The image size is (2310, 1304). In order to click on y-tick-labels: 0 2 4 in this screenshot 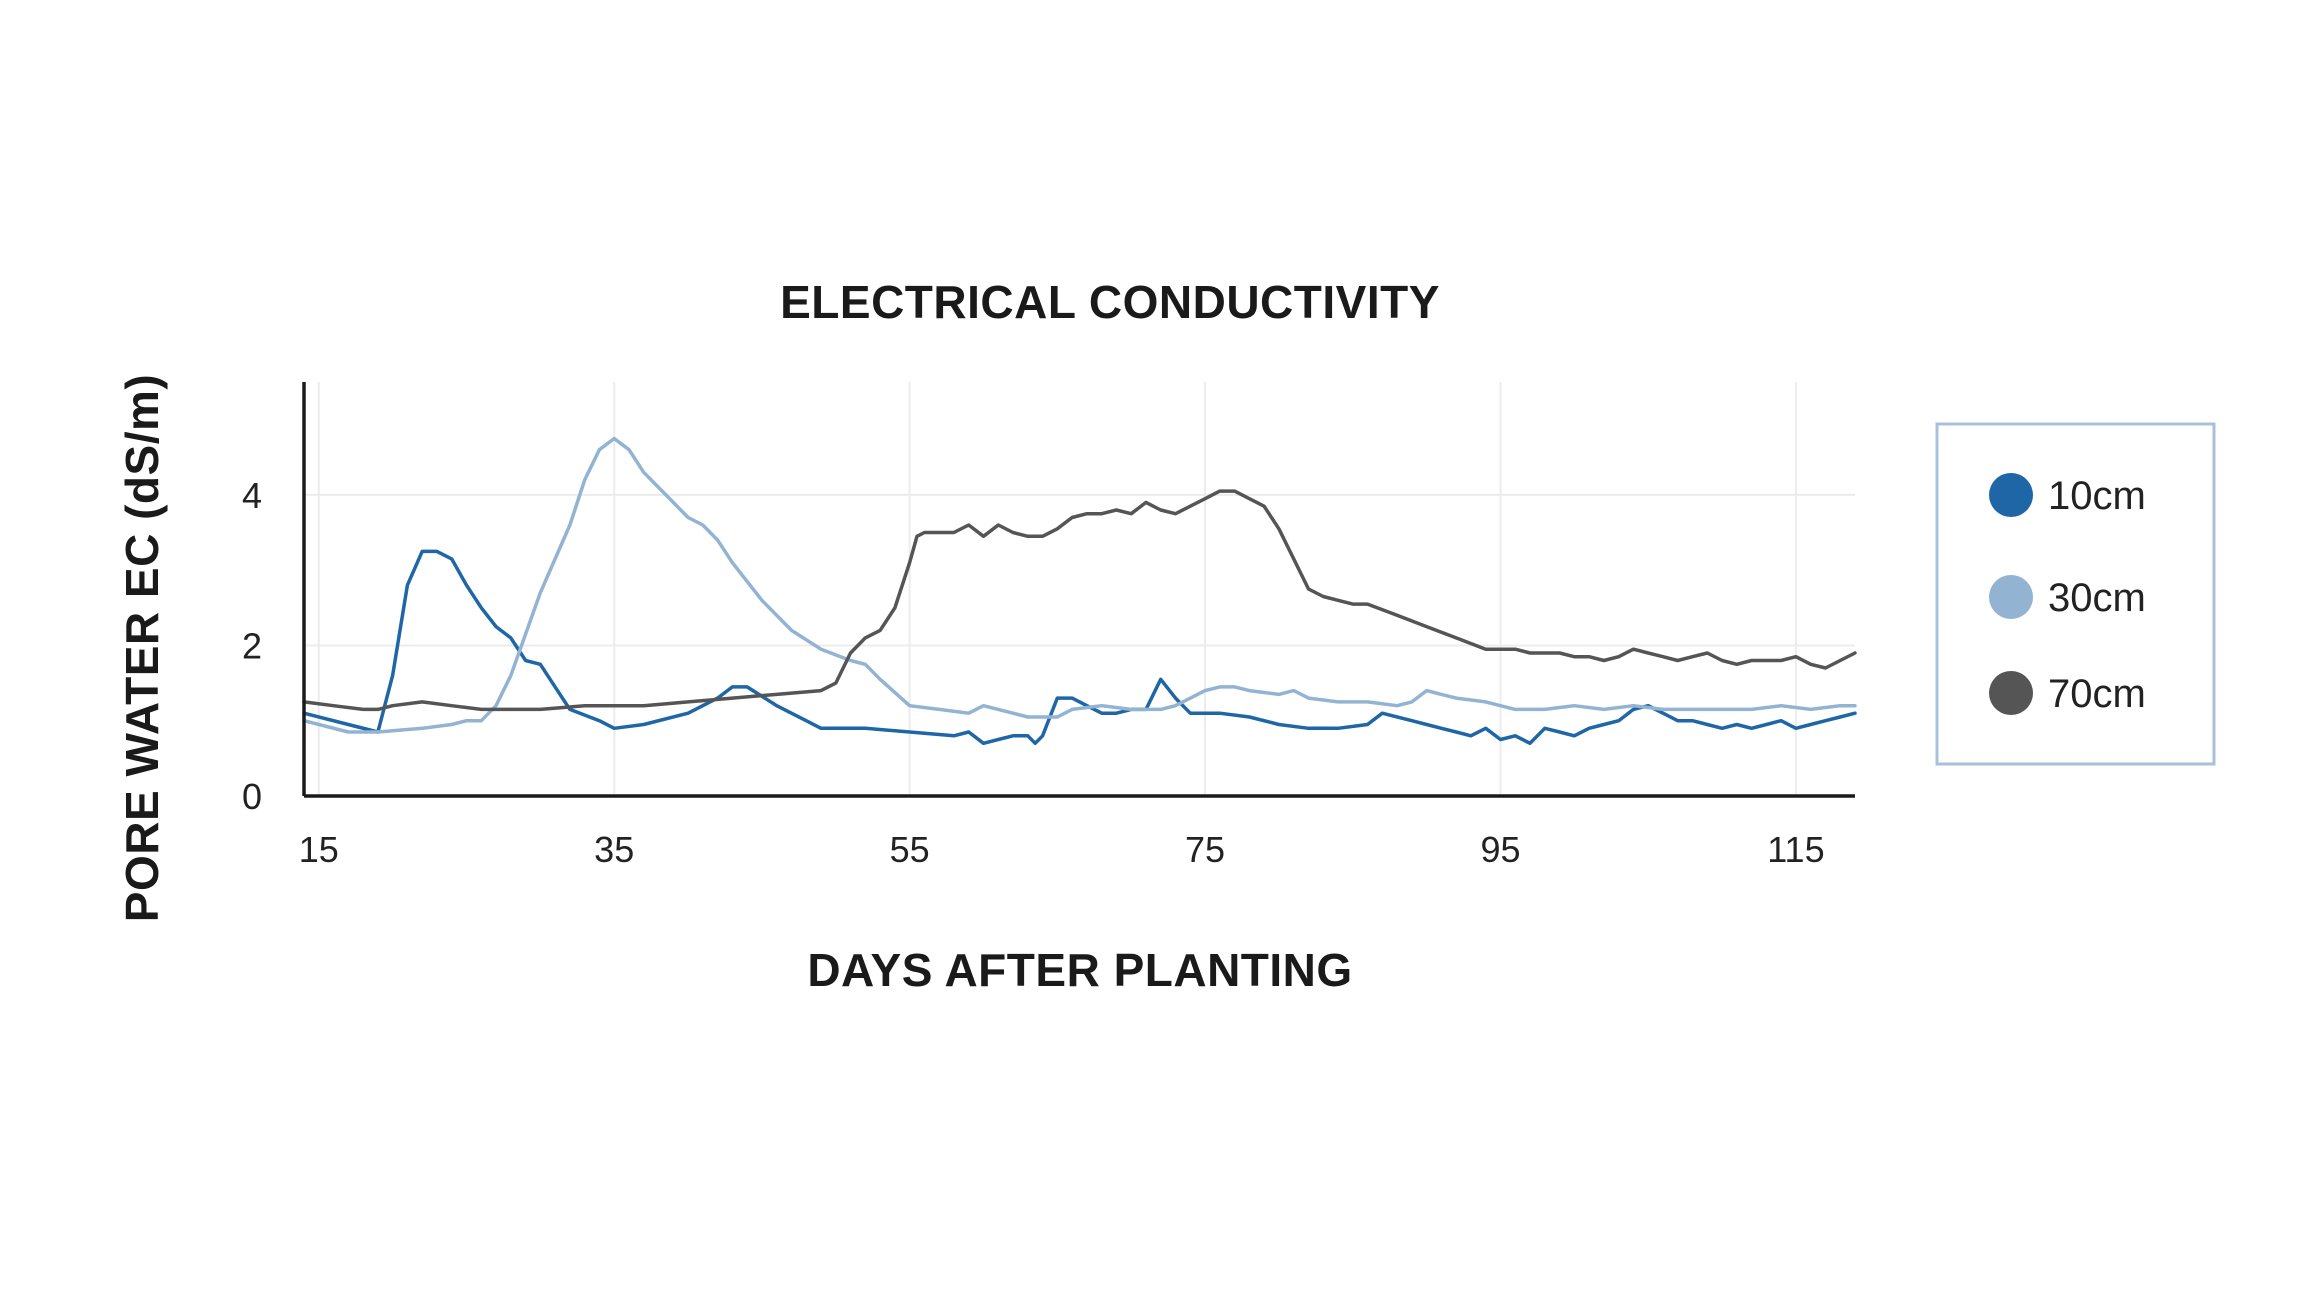, I will do `click(252, 646)`.